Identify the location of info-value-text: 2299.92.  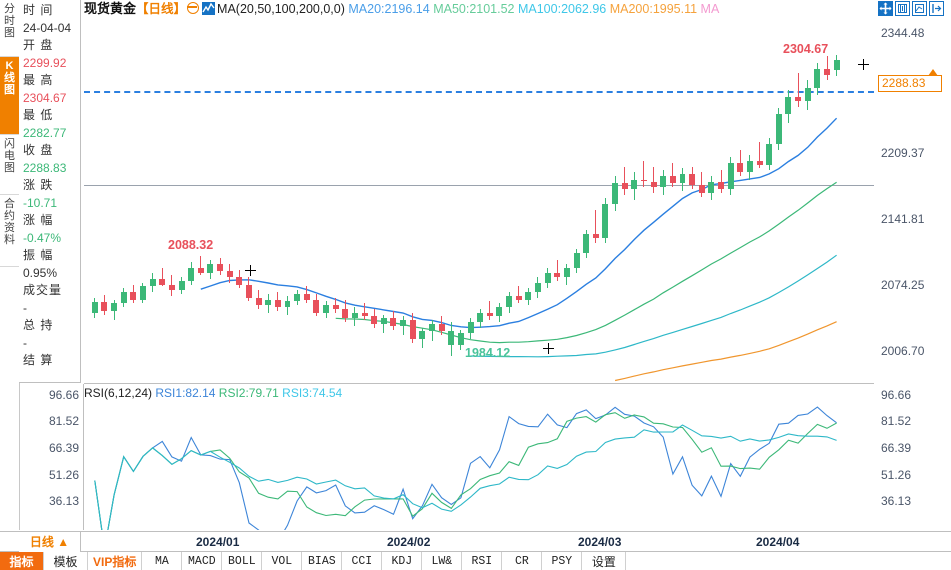
(45, 62).